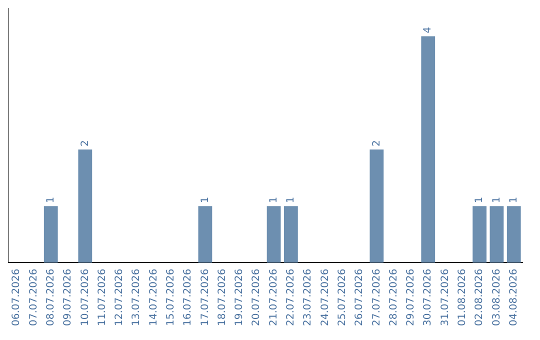 This screenshot has width=540, height=340. Describe the element at coordinates (360, 297) in the screenshot. I see `x-tick-label: 26.07.2026` at that location.